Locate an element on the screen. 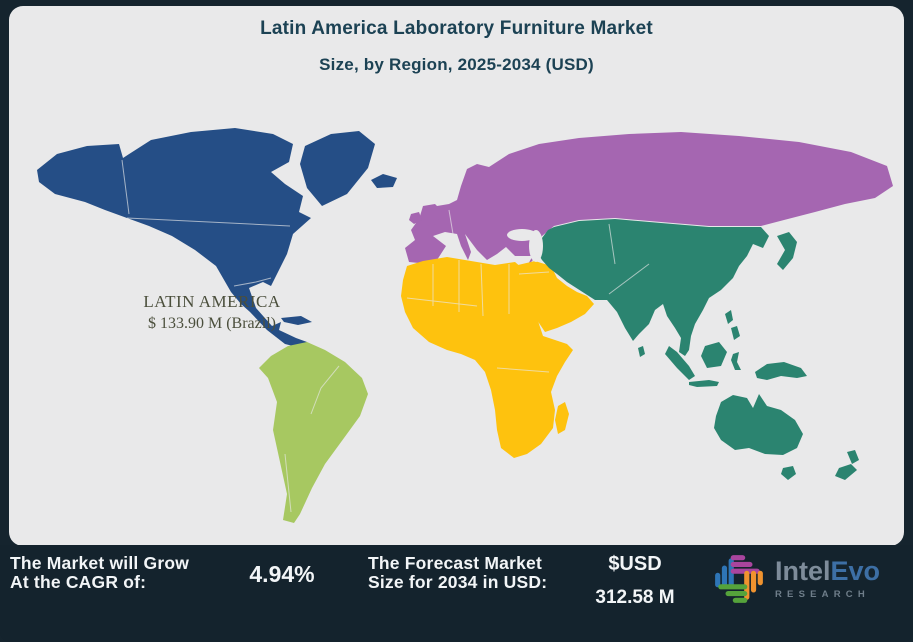  forecast-amount: 312.58 M is located at coordinates (635, 597).